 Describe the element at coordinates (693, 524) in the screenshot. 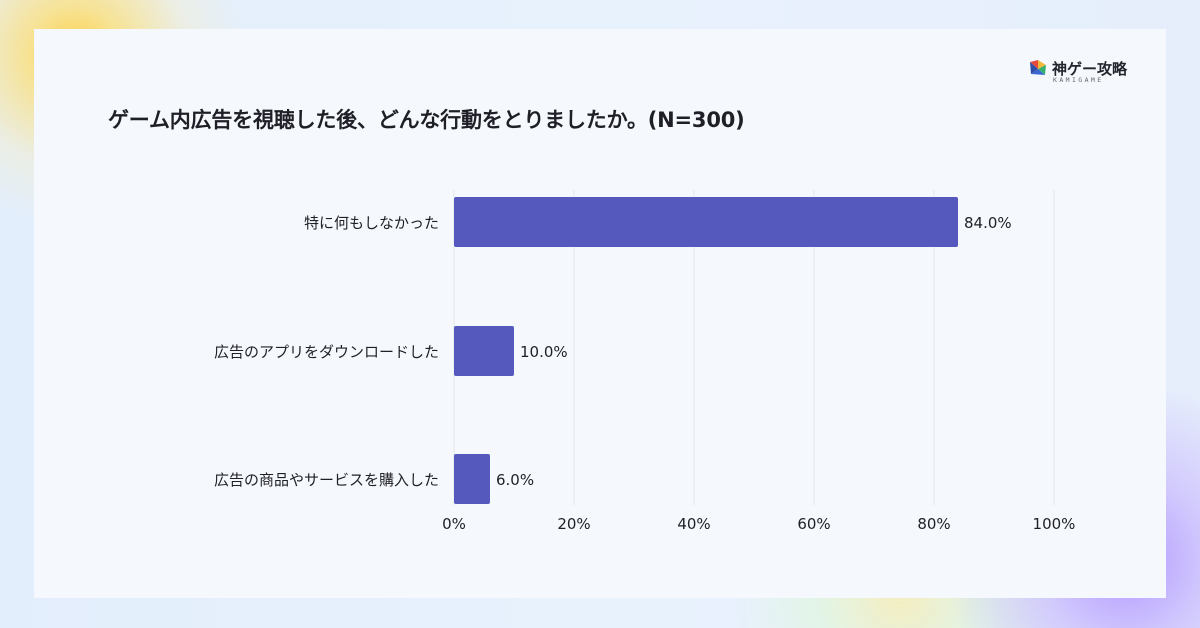

I see `x-tick-label: 40%` at that location.